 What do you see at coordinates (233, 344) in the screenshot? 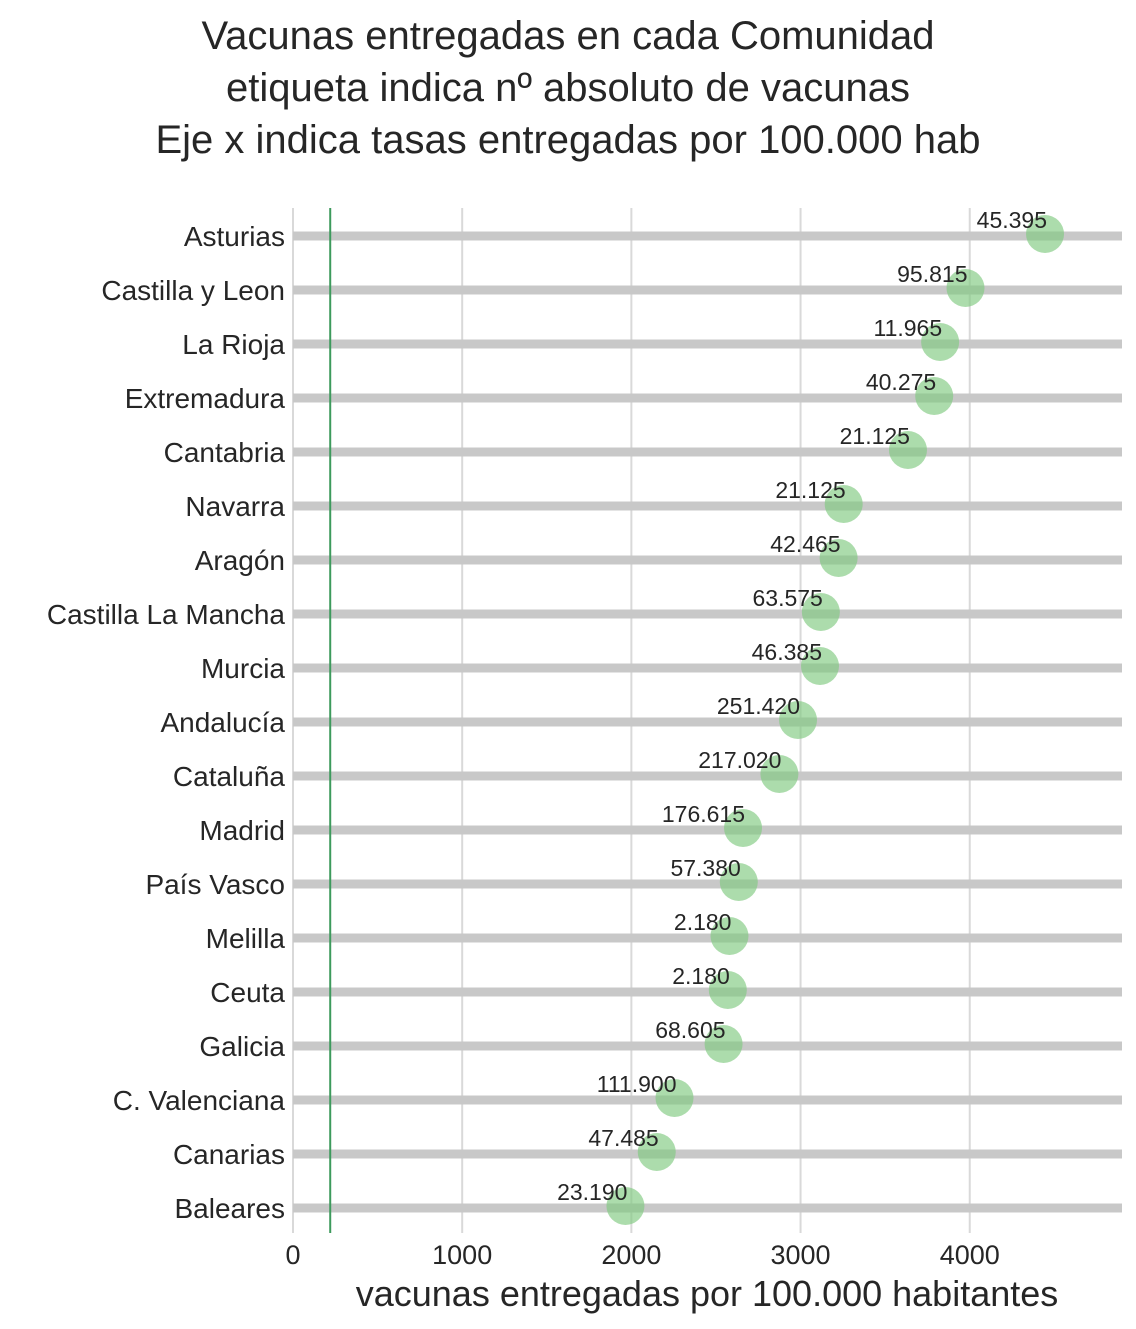
I see `category-label: La Rioja` at bounding box center [233, 344].